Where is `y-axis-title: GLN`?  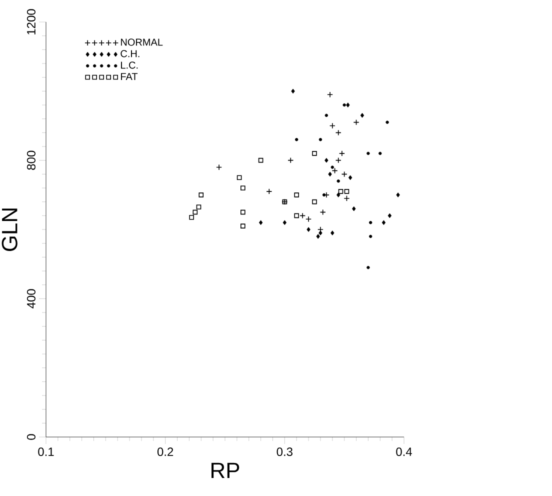 y-axis-title: GLN is located at coordinates (10, 230).